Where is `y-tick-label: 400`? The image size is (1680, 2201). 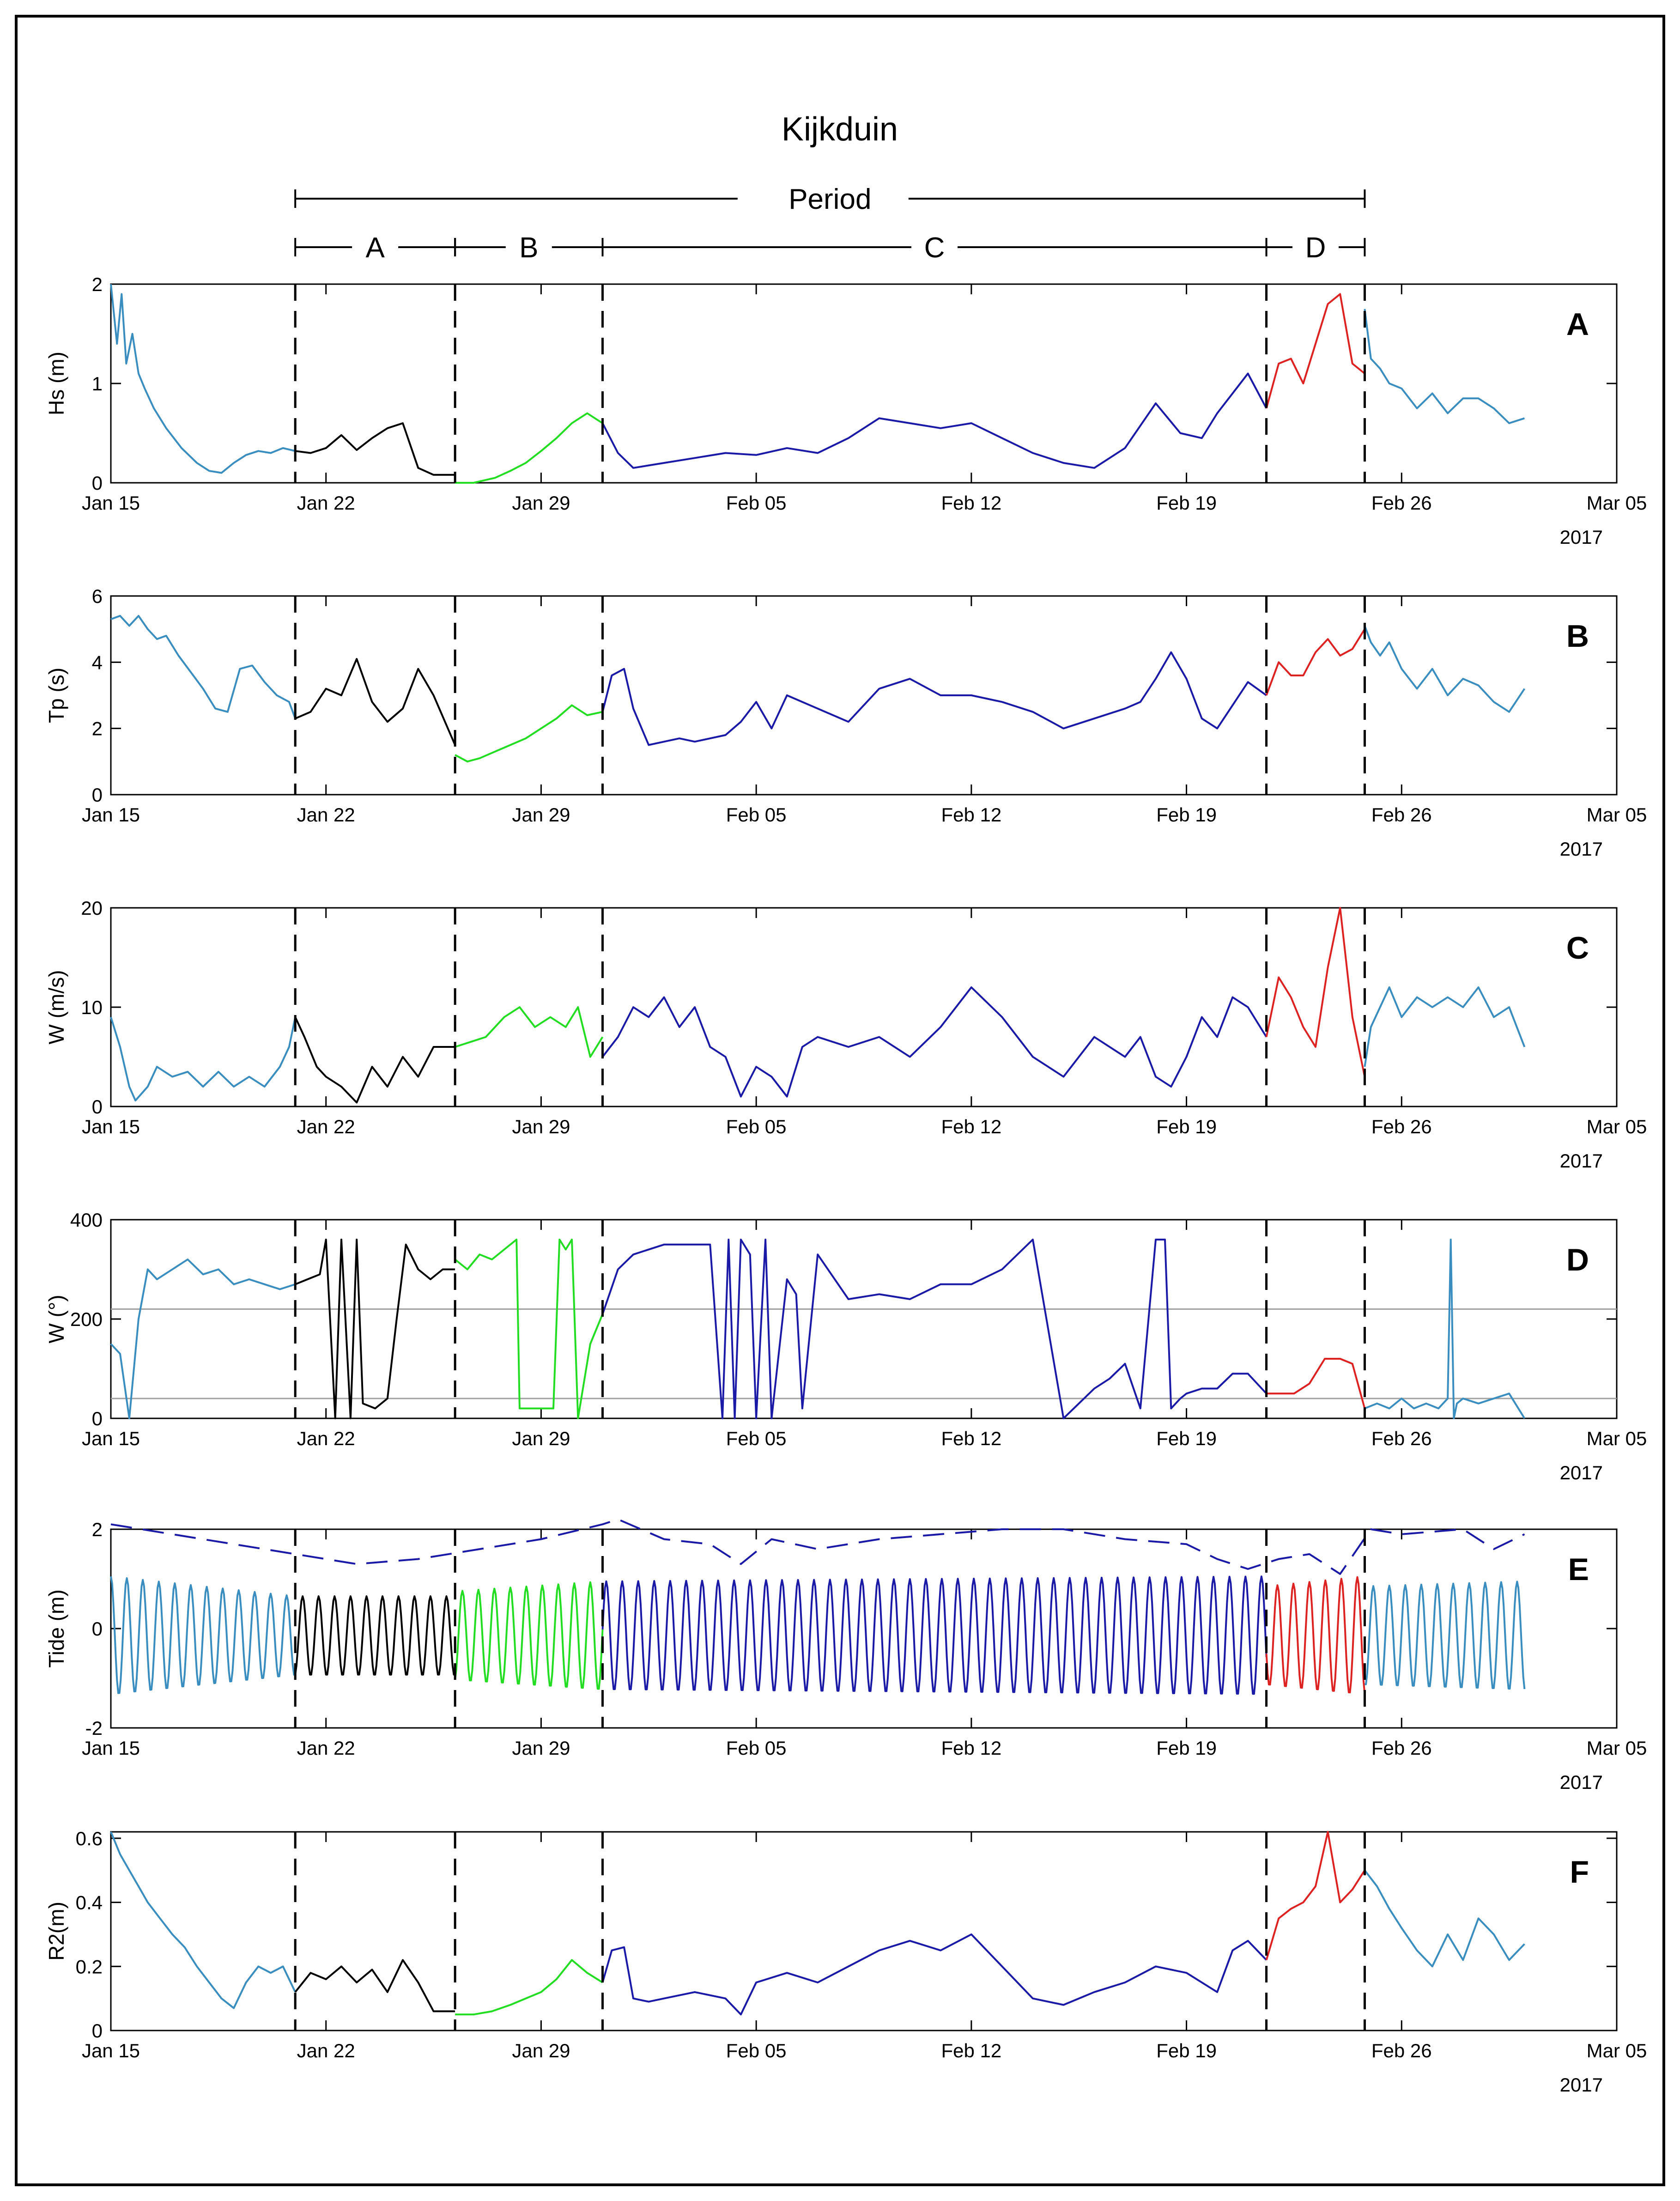
y-tick-label: 400 is located at coordinates (86, 1220).